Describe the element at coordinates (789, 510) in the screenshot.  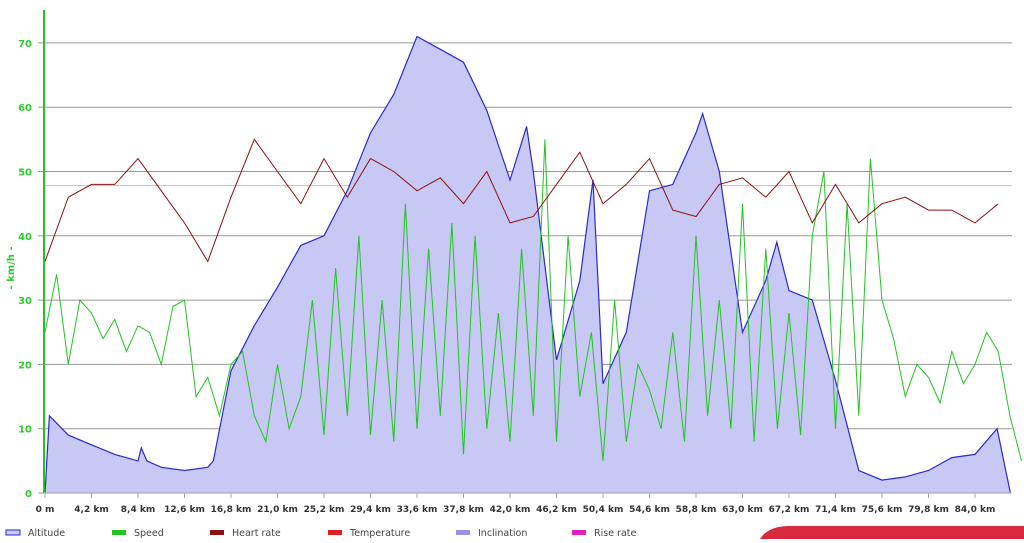
I see `x-tick-label: 67,2 km` at that location.